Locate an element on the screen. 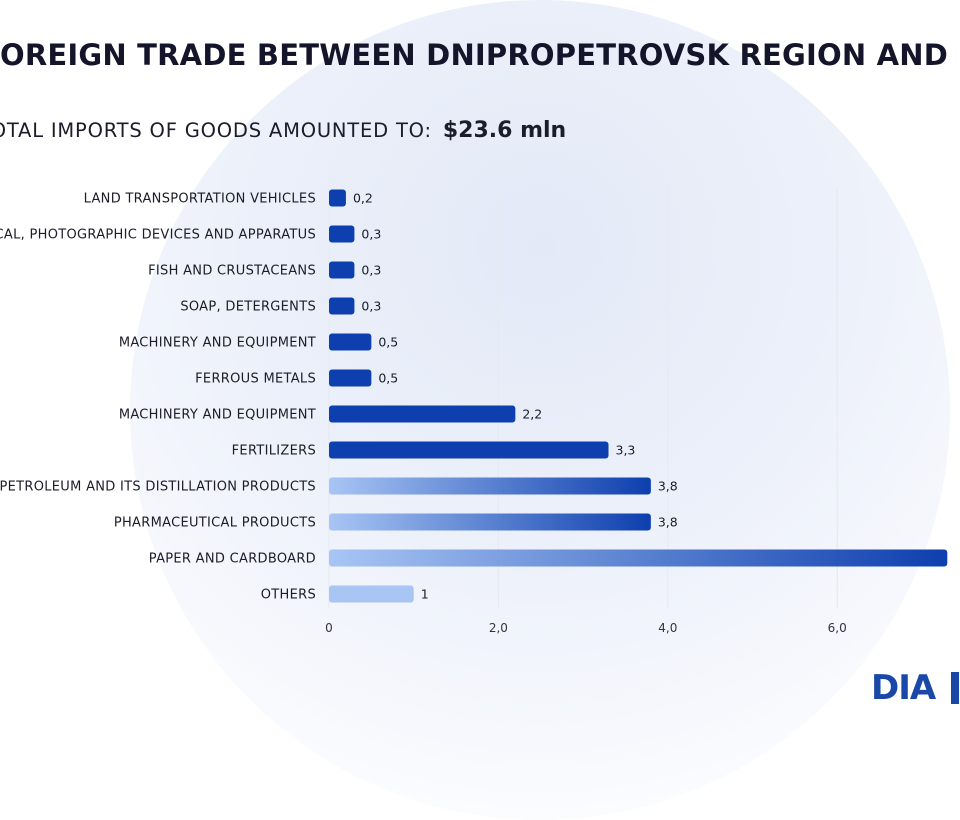  value-label: 3,3 is located at coordinates (626, 450).